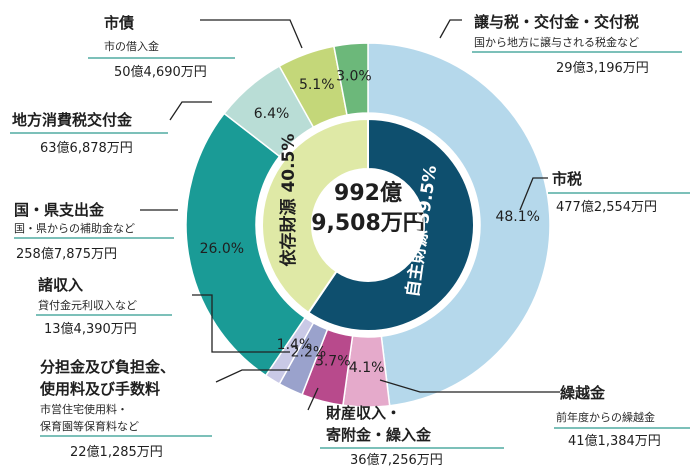  I want to click on label-kokuken-name: 国・県支出金, so click(59, 210).